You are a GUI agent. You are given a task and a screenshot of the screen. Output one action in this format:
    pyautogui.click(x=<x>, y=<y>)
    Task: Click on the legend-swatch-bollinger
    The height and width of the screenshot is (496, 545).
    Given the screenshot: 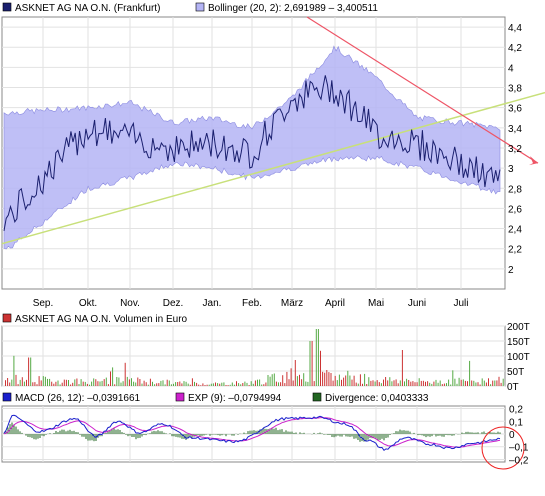 What is the action you would take?
    pyautogui.click(x=200, y=7)
    